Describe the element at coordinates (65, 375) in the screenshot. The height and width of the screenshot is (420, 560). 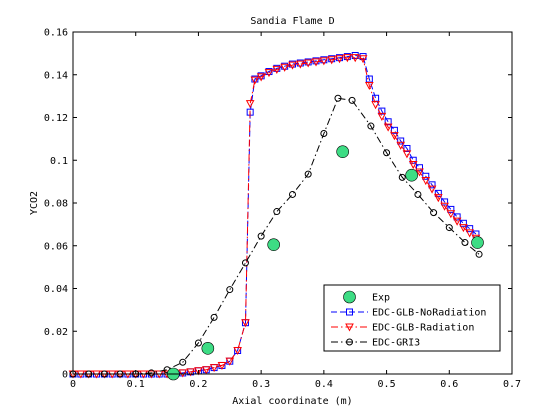
I see `y-tick-label: 0` at that location.